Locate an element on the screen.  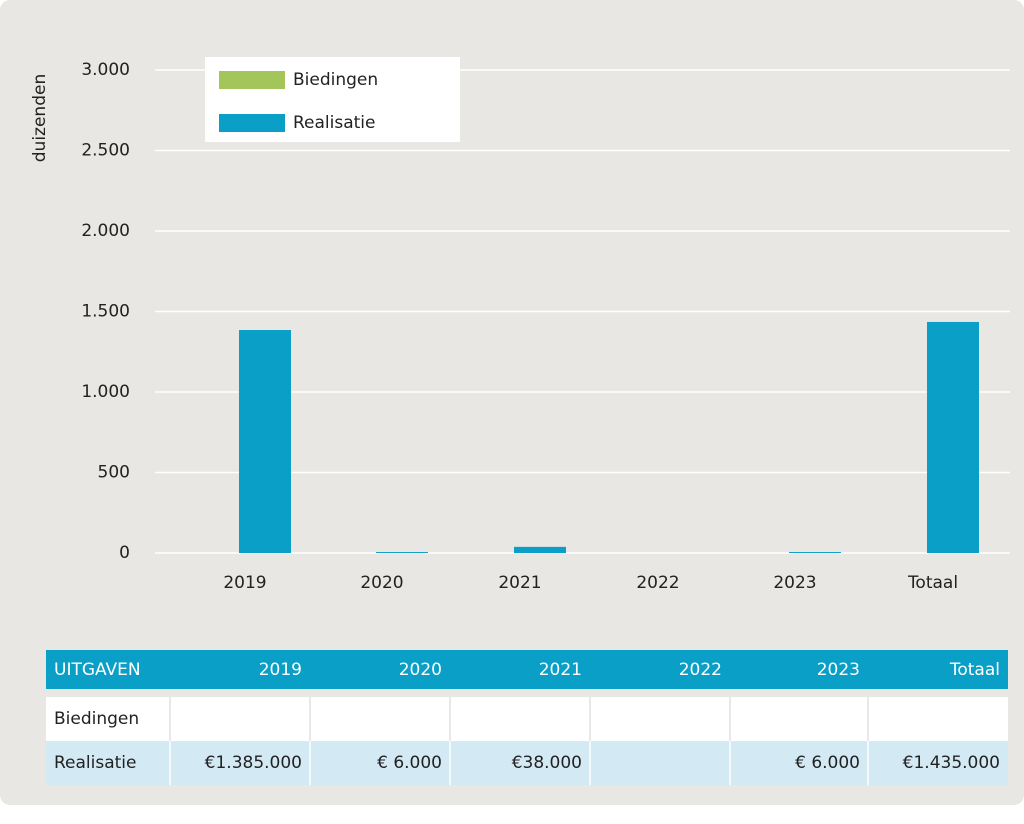
y-tick-label: 500 is located at coordinates (114, 473).